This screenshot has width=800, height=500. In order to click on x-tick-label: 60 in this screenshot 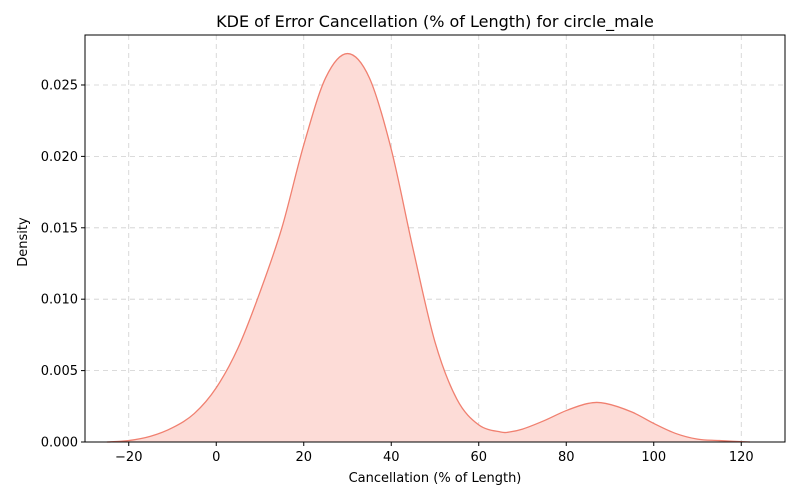, I will do `click(478, 457)`.